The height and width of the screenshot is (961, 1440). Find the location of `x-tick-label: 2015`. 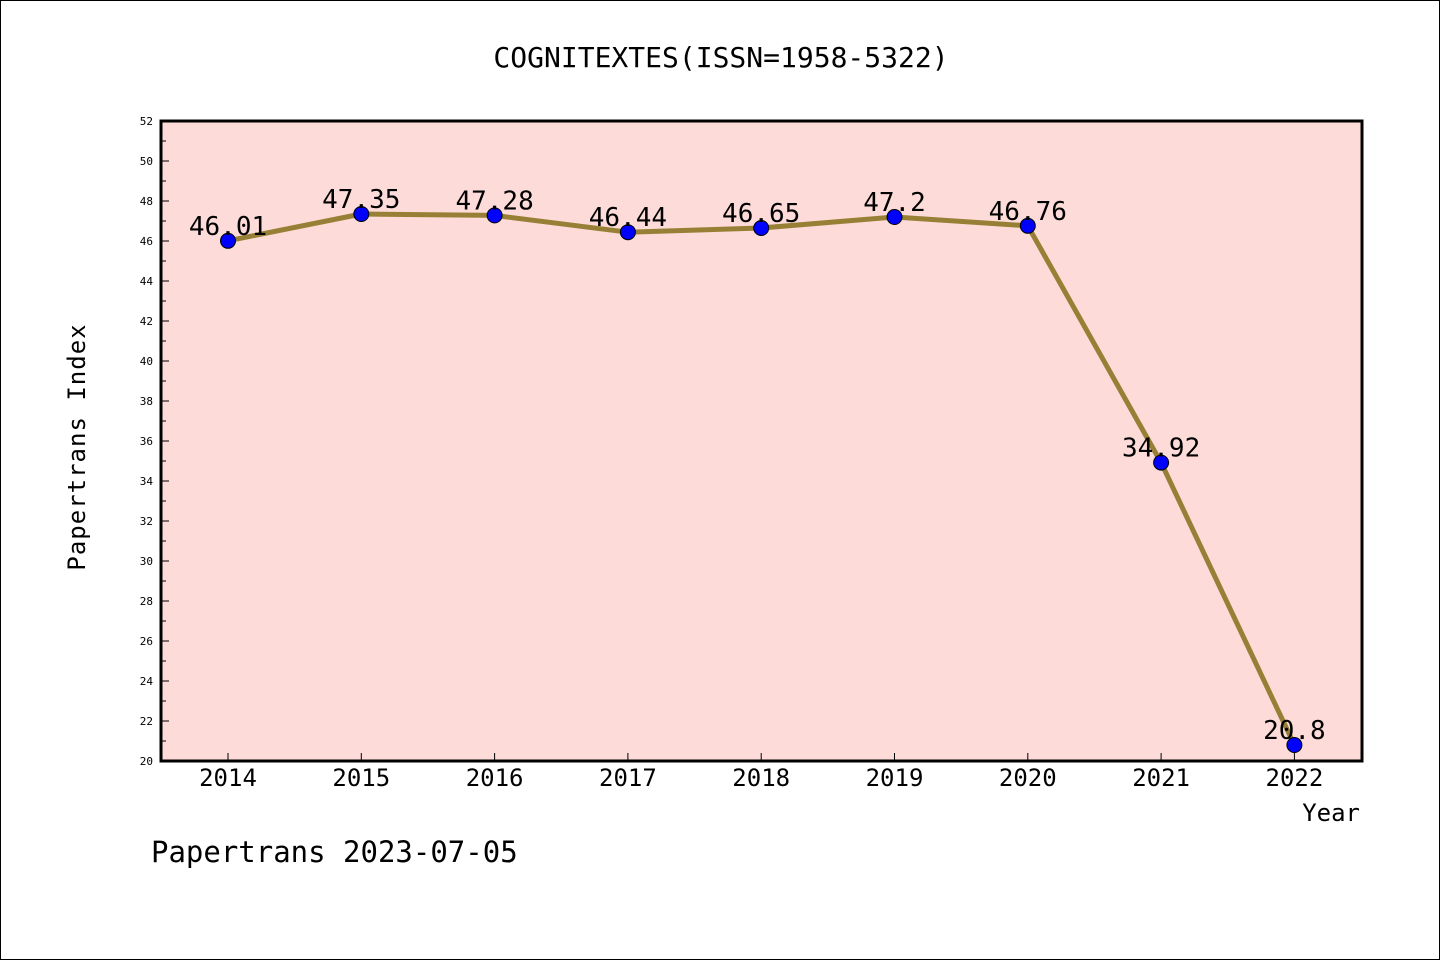

x-tick-label: 2015 is located at coordinates (361, 778).